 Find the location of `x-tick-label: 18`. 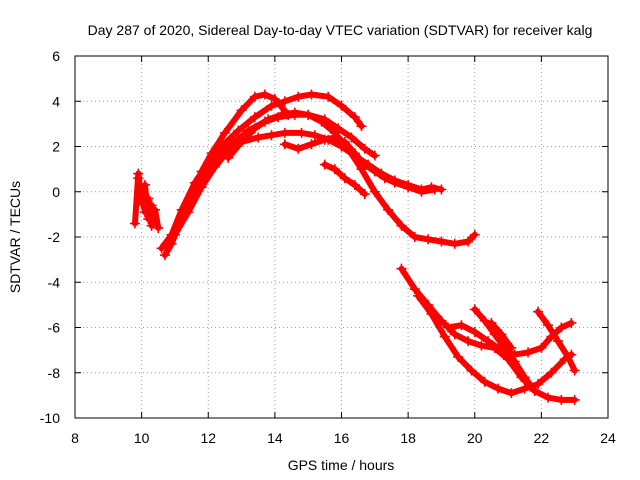

x-tick-label: 18 is located at coordinates (408, 438).